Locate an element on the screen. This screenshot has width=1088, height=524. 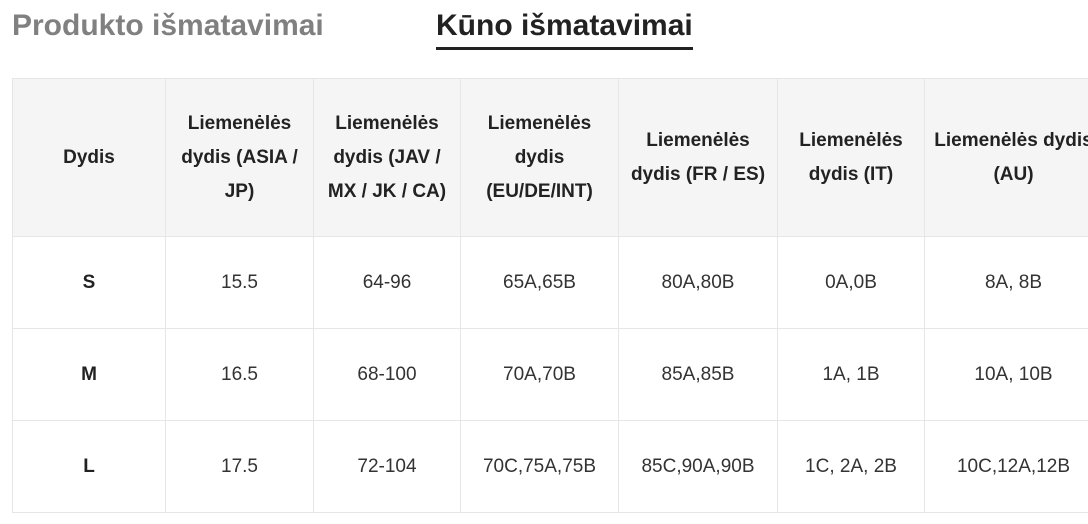
table-cell: 80A,80B is located at coordinates (698, 282).